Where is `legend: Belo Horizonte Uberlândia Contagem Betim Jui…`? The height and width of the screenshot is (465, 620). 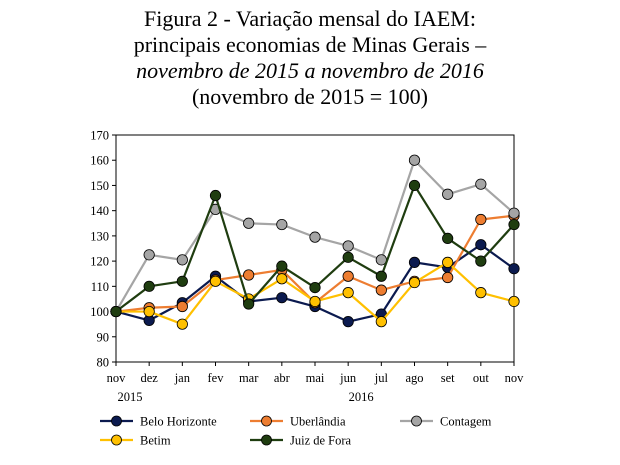 legend: Belo Horizonte Uberlândia Contagem Betim Jui… is located at coordinates (296, 431).